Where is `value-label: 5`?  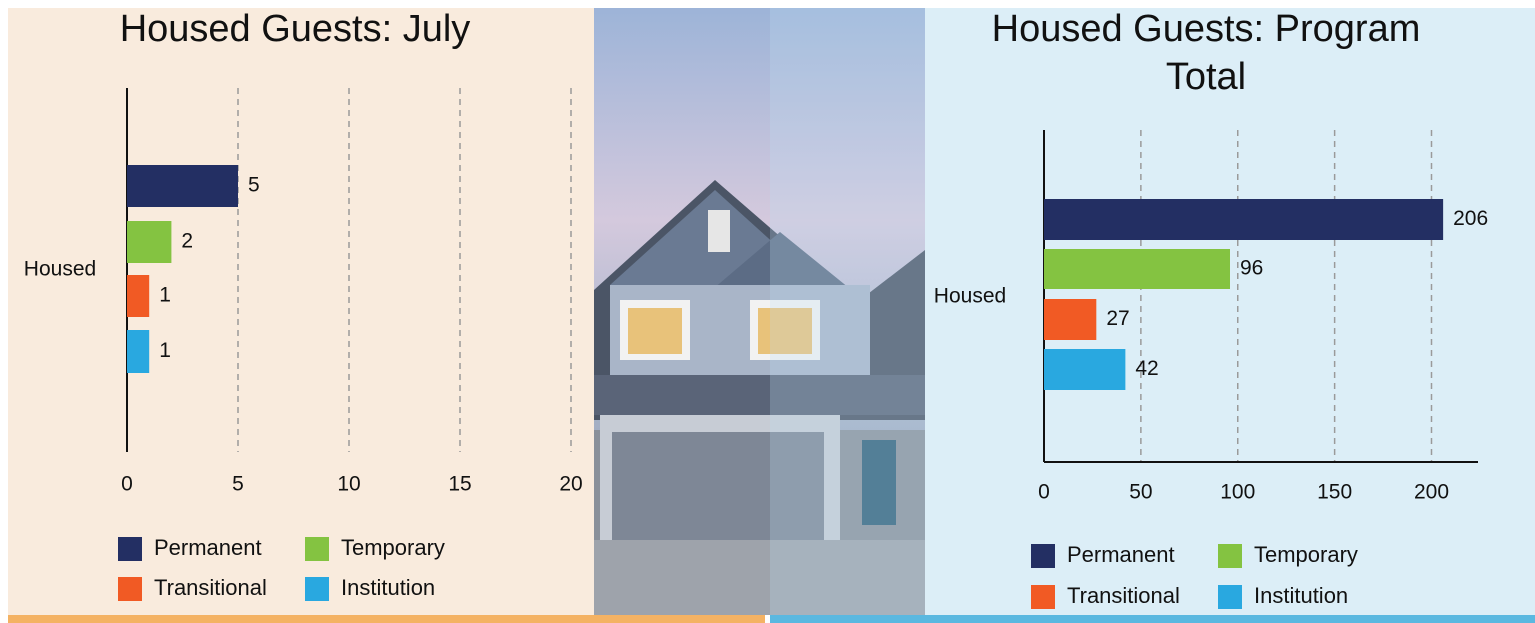
value-label: 5 is located at coordinates (254, 185).